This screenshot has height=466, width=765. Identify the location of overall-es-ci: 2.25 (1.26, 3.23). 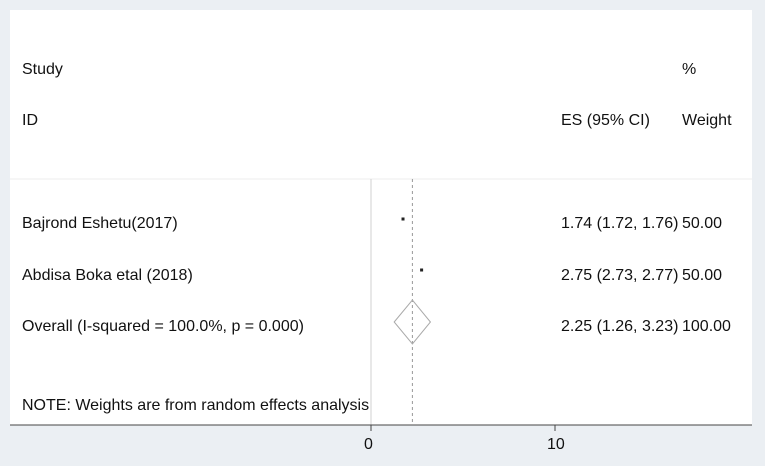
(620, 326).